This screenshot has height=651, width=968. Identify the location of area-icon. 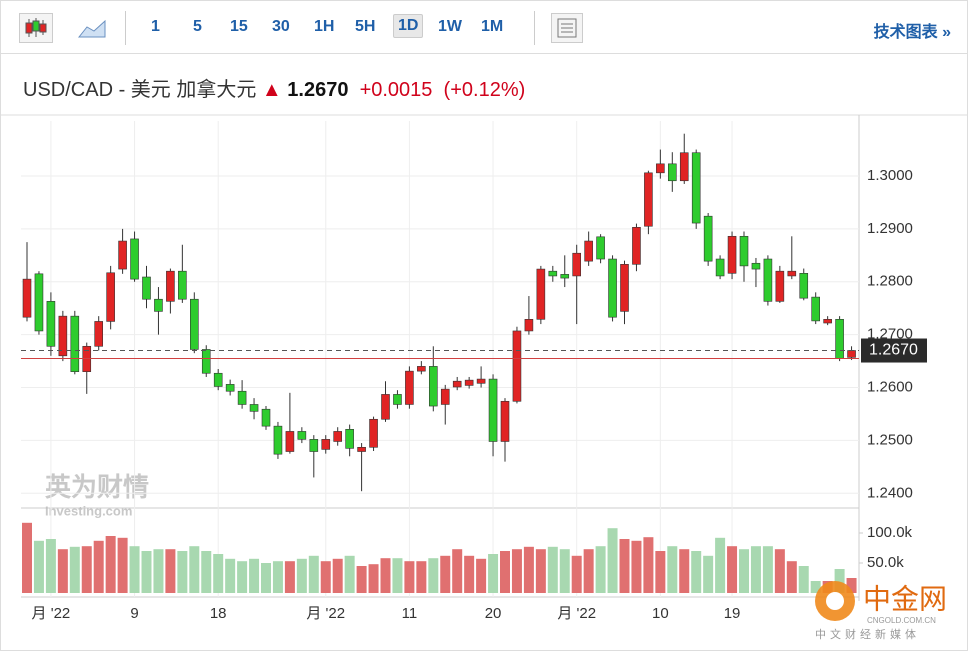
(92, 28).